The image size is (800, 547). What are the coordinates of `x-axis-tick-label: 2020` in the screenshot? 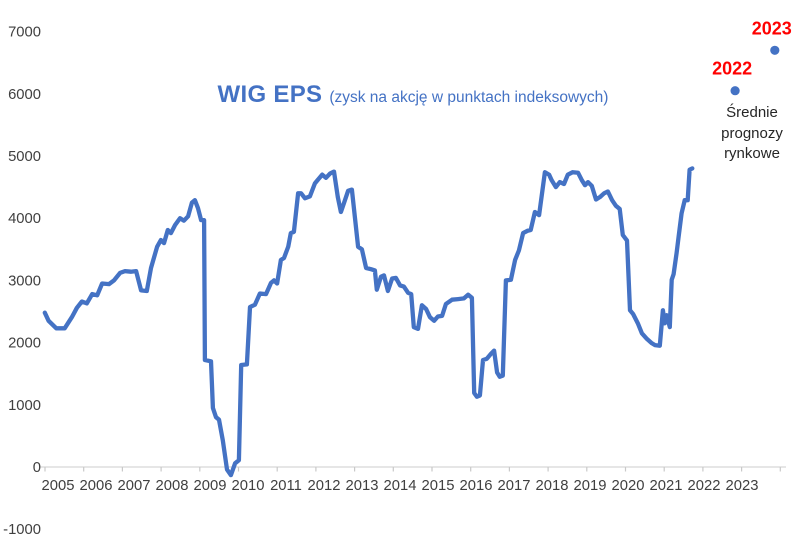 It's located at (628, 486).